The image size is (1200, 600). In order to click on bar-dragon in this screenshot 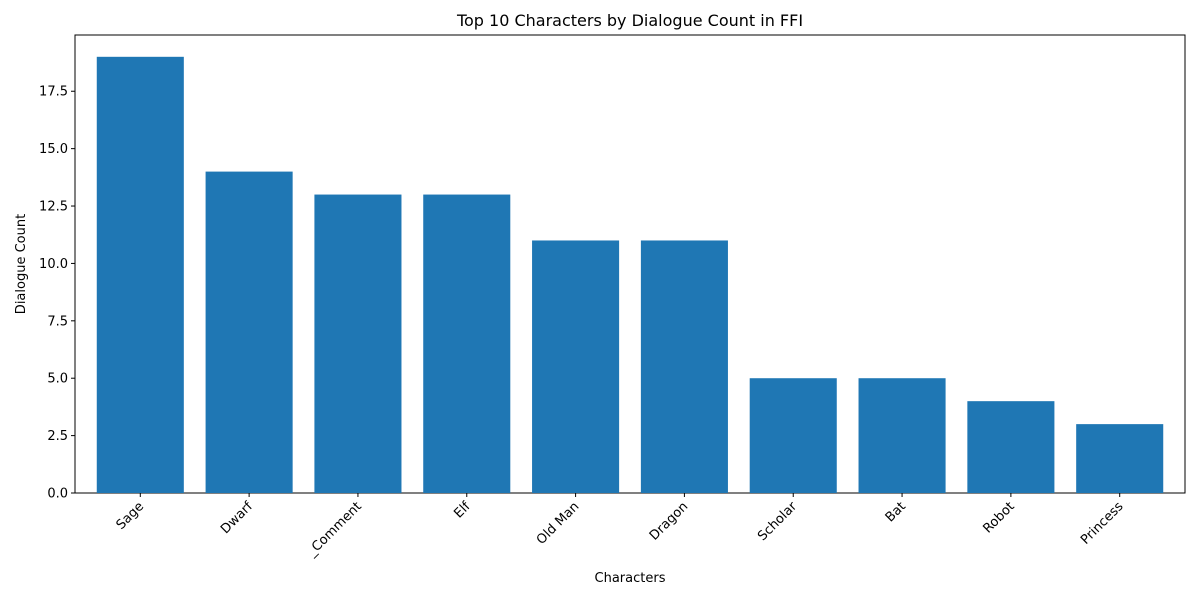, I will do `click(684, 366)`.